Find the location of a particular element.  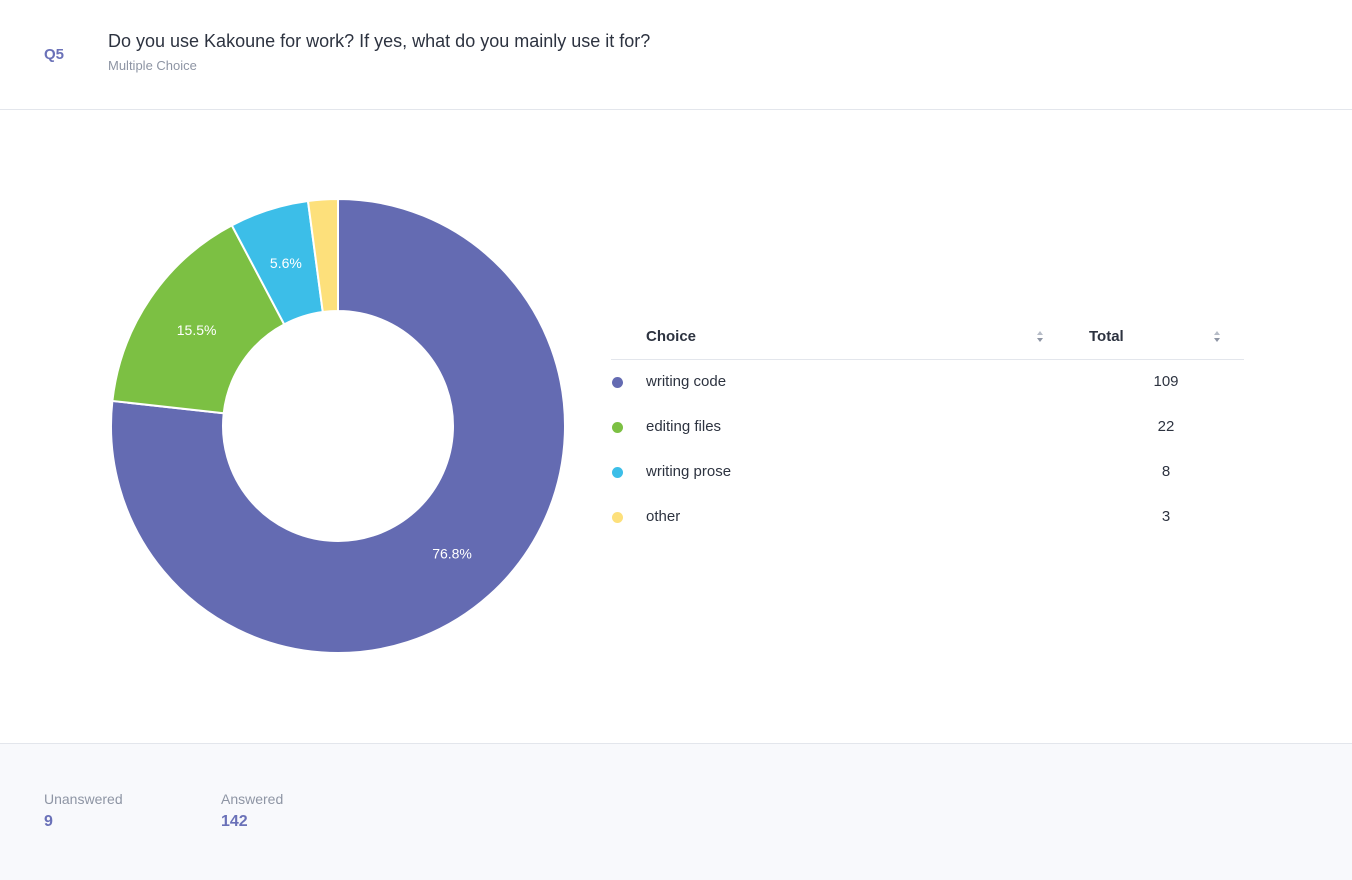

sort-choice-icon is located at coordinates (1040, 337).